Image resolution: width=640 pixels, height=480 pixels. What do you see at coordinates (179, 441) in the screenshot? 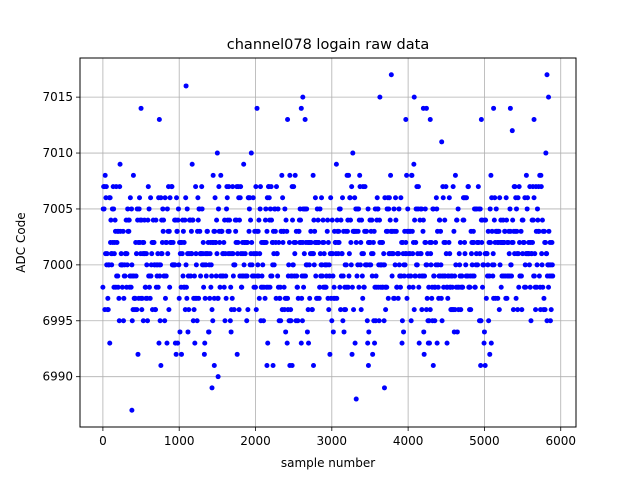
I see `x-tick-label: 1000` at bounding box center [179, 441].